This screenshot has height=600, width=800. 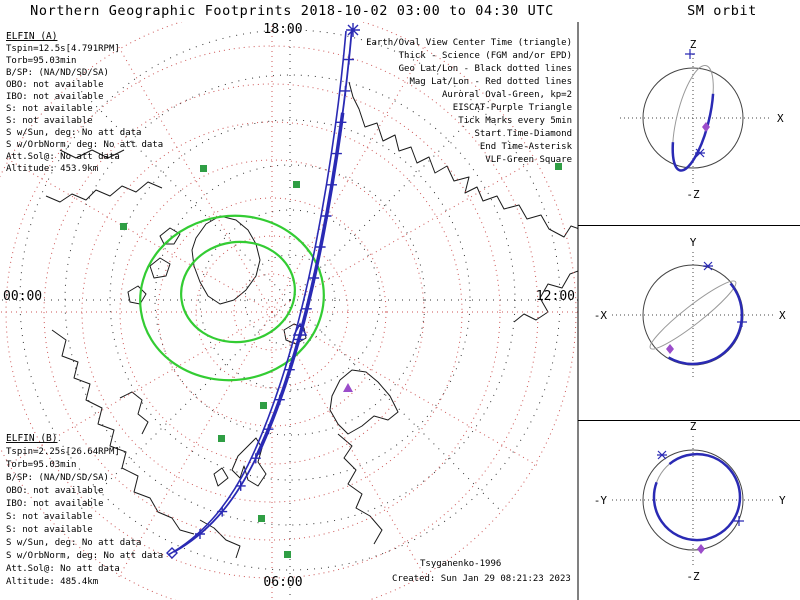 I want to click on legend-line: Mag Lat/Lon - Red dotted lines, so click(x=490, y=82).